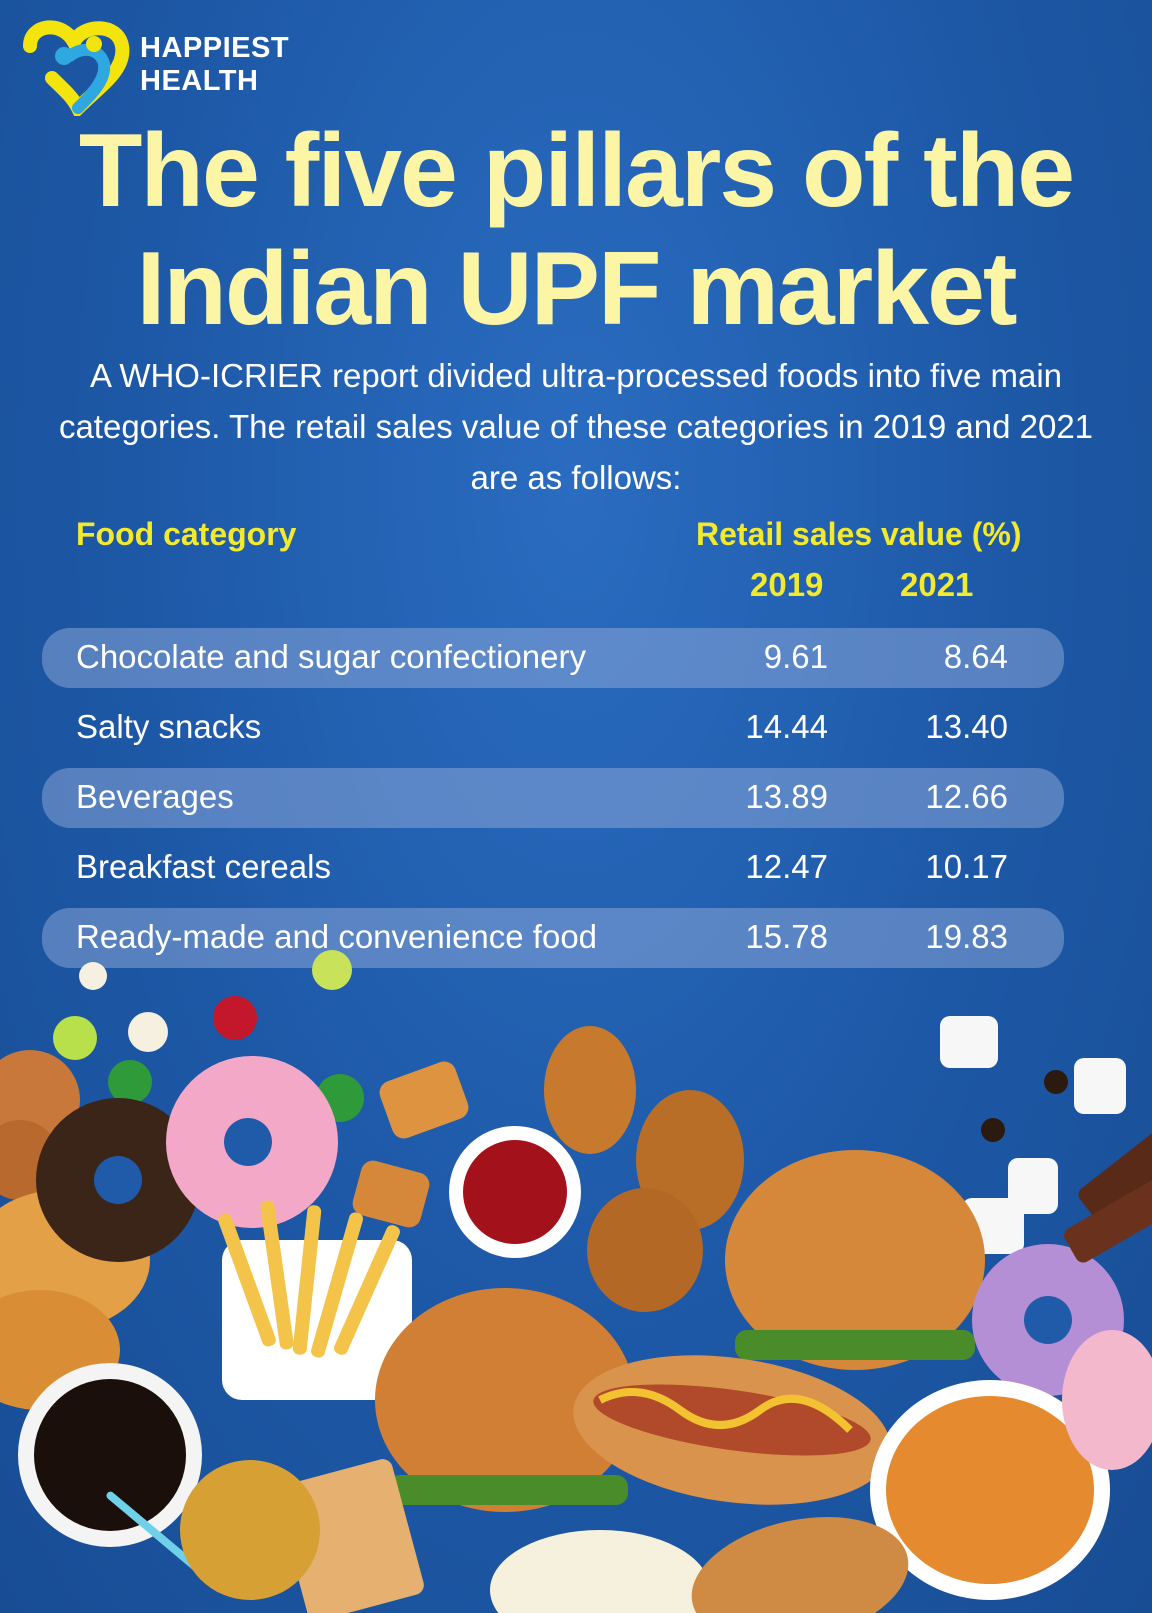 The width and height of the screenshot is (1152, 1613). I want to click on heart-person-icon, so click(76, 68).